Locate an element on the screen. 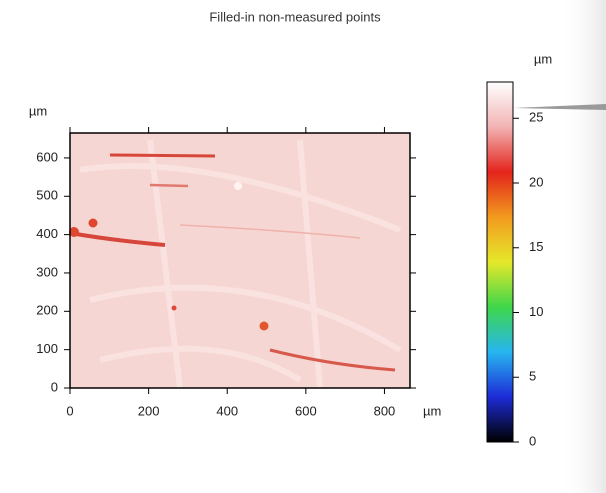  y-unit: µm is located at coordinates (38, 110).